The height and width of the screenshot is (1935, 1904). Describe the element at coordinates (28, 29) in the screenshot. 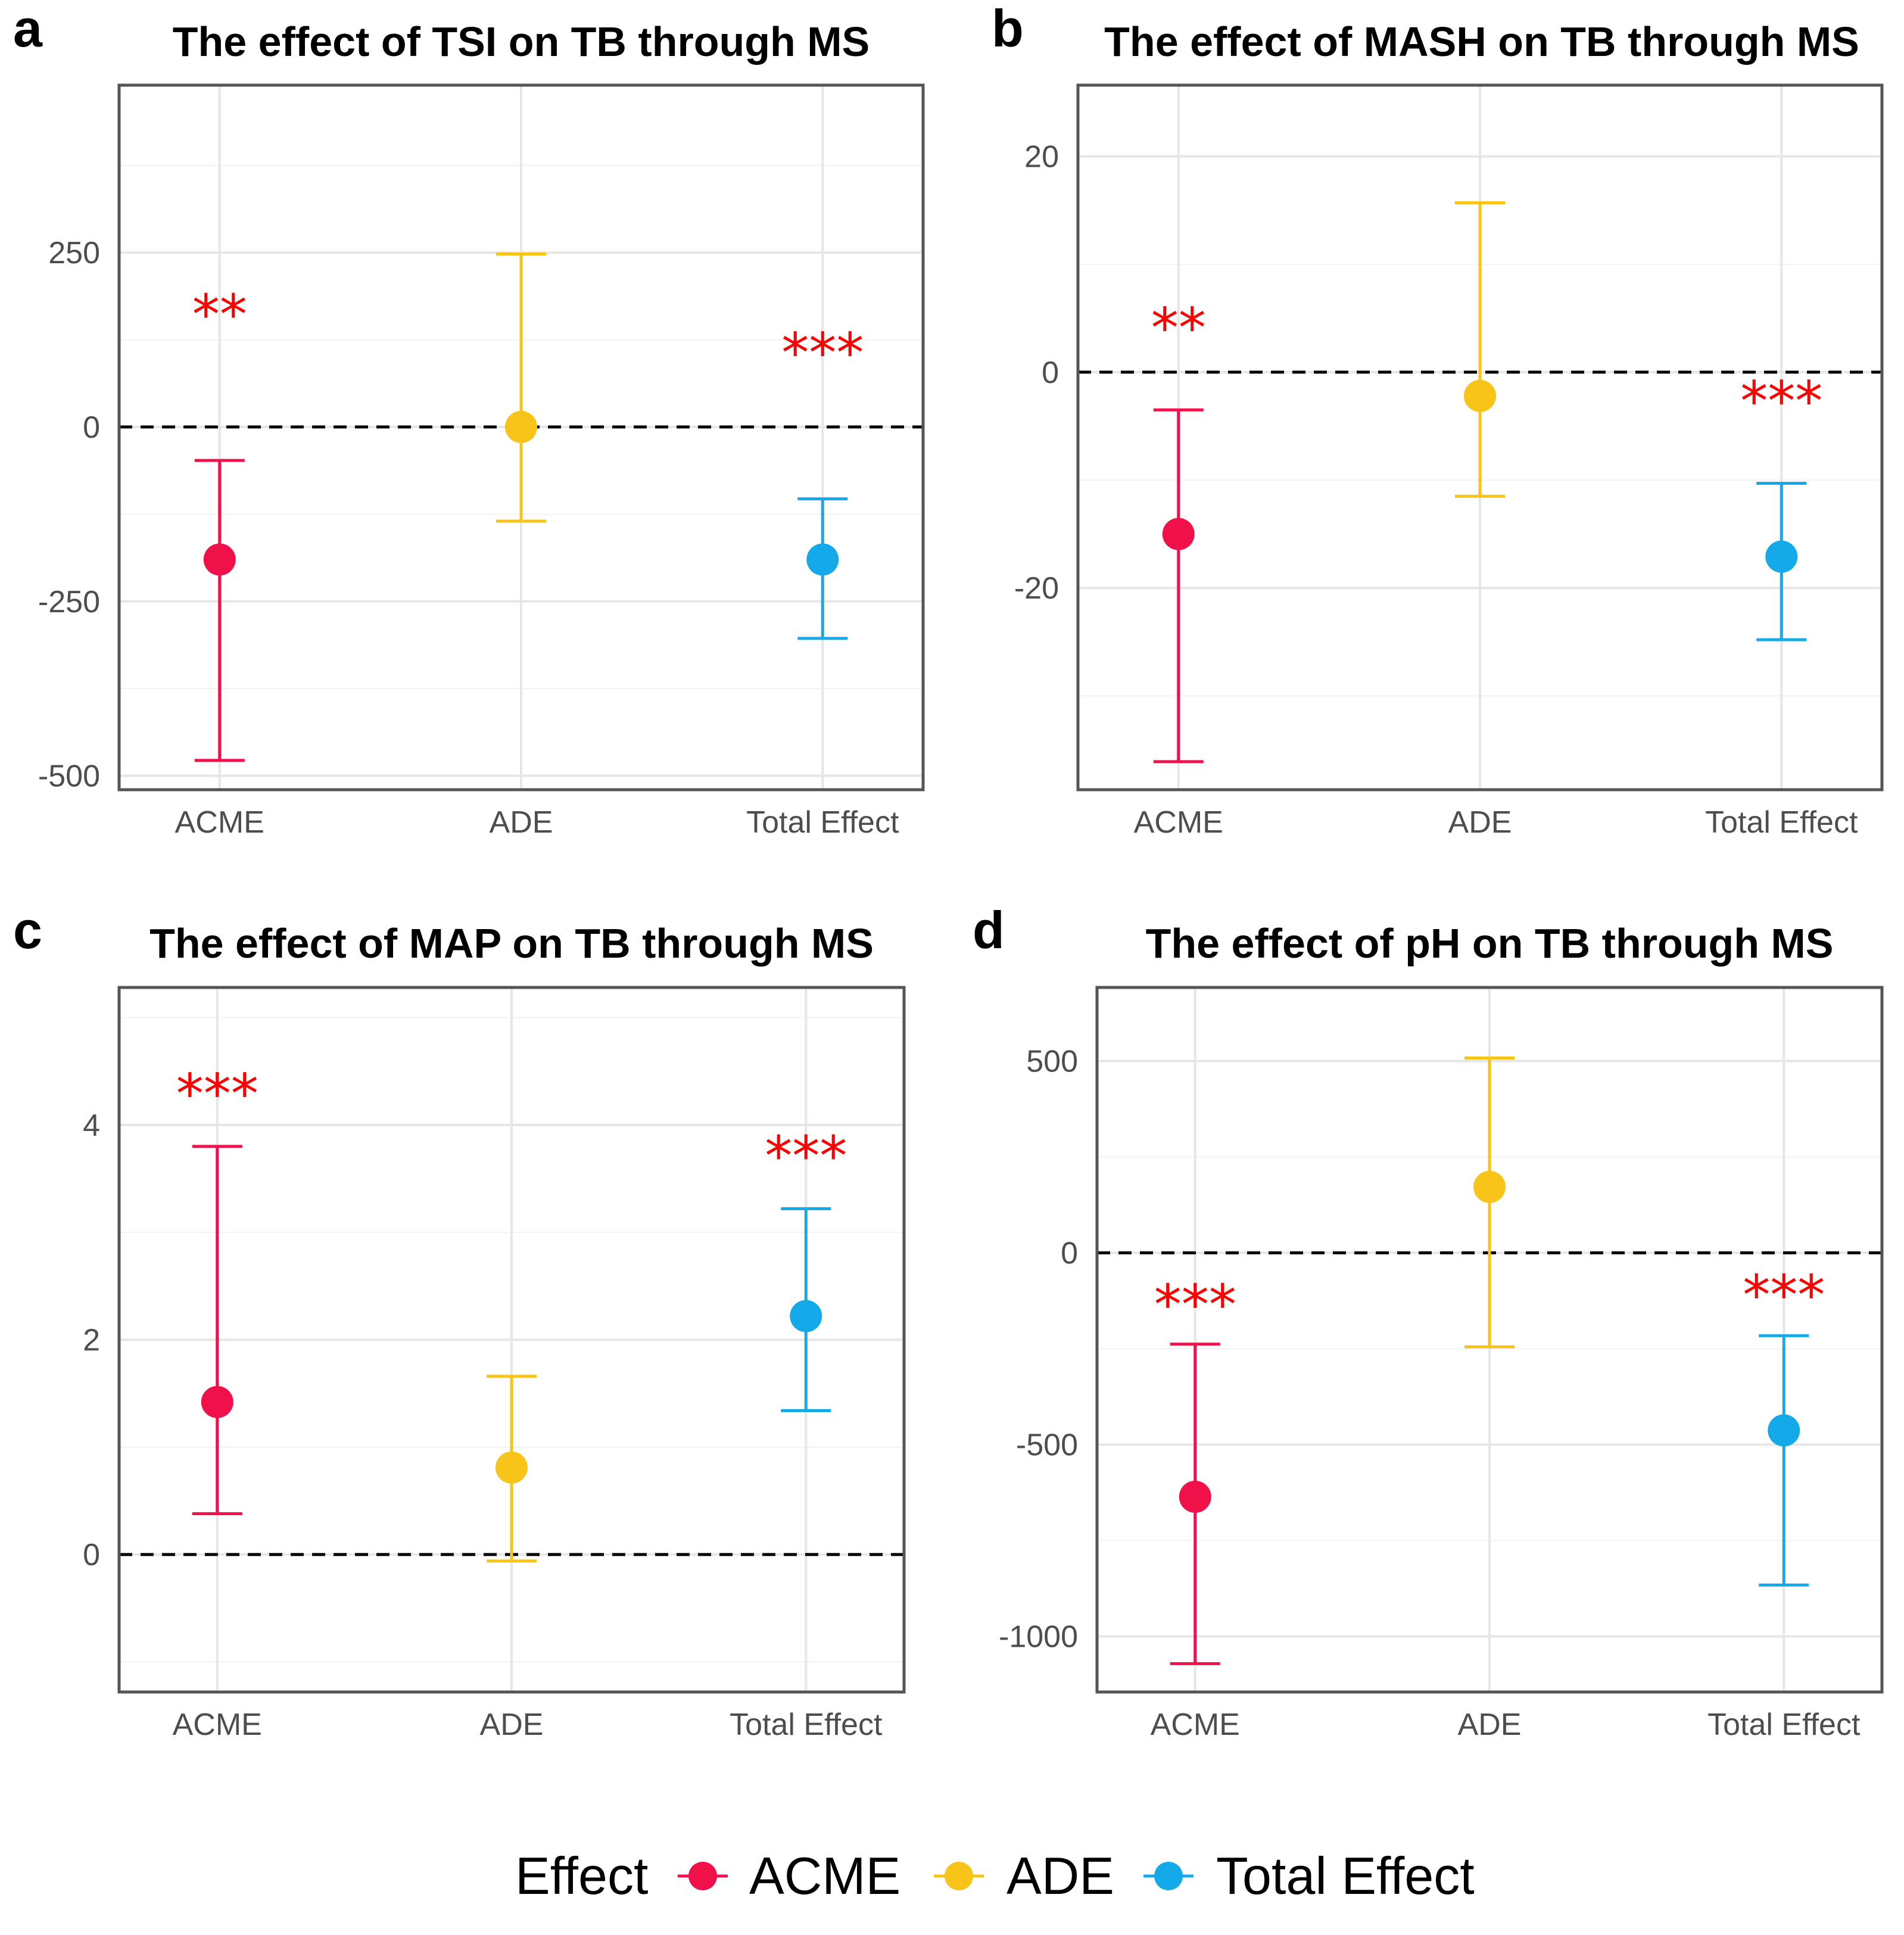

I see `panel-letter: a` at that location.